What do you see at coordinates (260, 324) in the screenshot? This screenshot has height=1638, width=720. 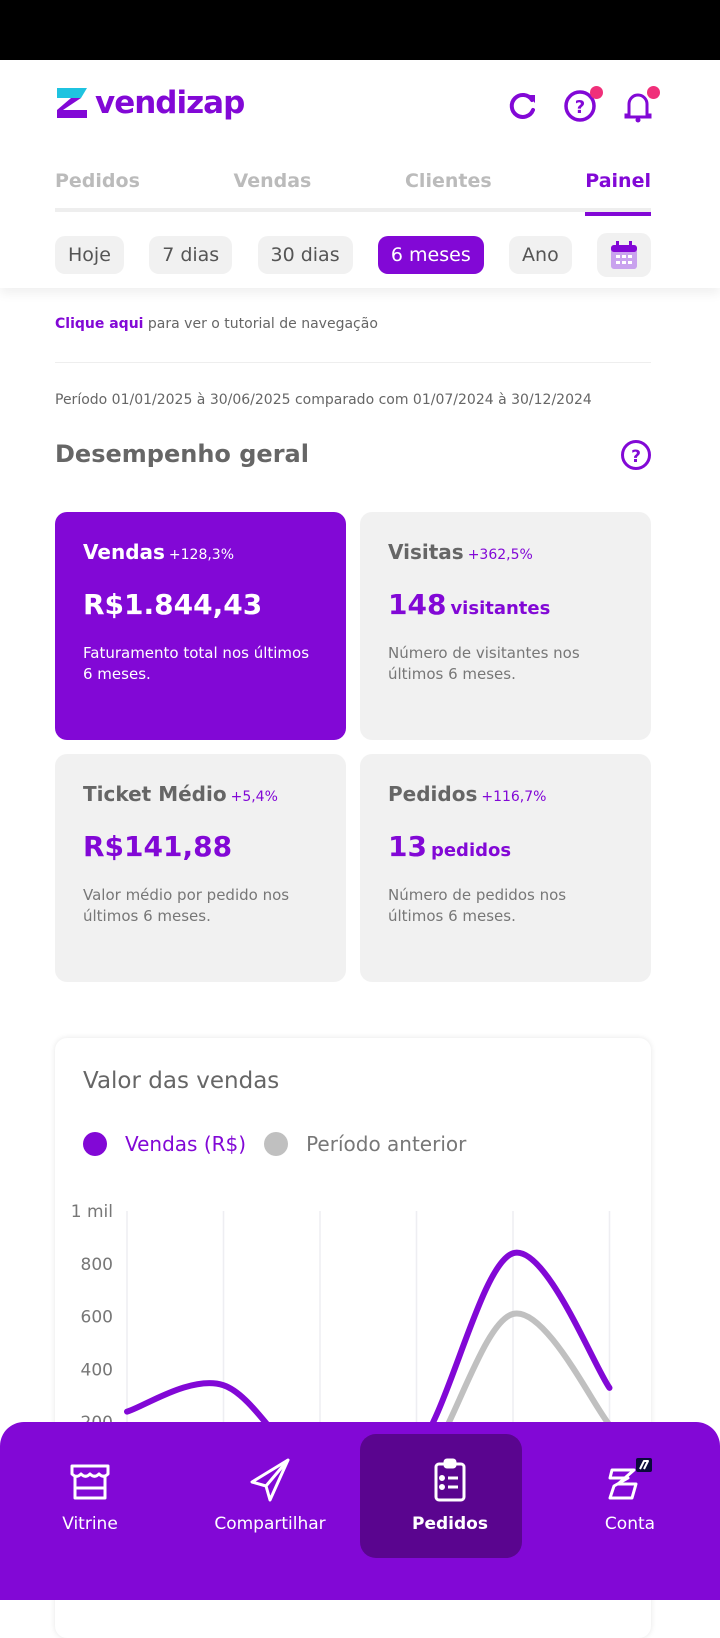 I see `tutorial-text: para ver o tutorial de navegação` at bounding box center [260, 324].